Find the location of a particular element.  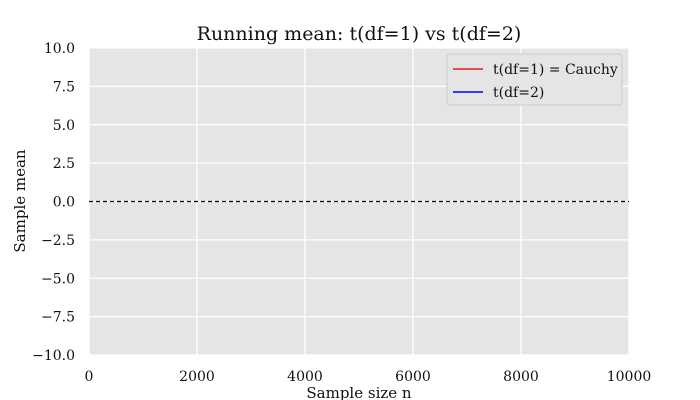

x-tick-label: 2000 is located at coordinates (197, 377).